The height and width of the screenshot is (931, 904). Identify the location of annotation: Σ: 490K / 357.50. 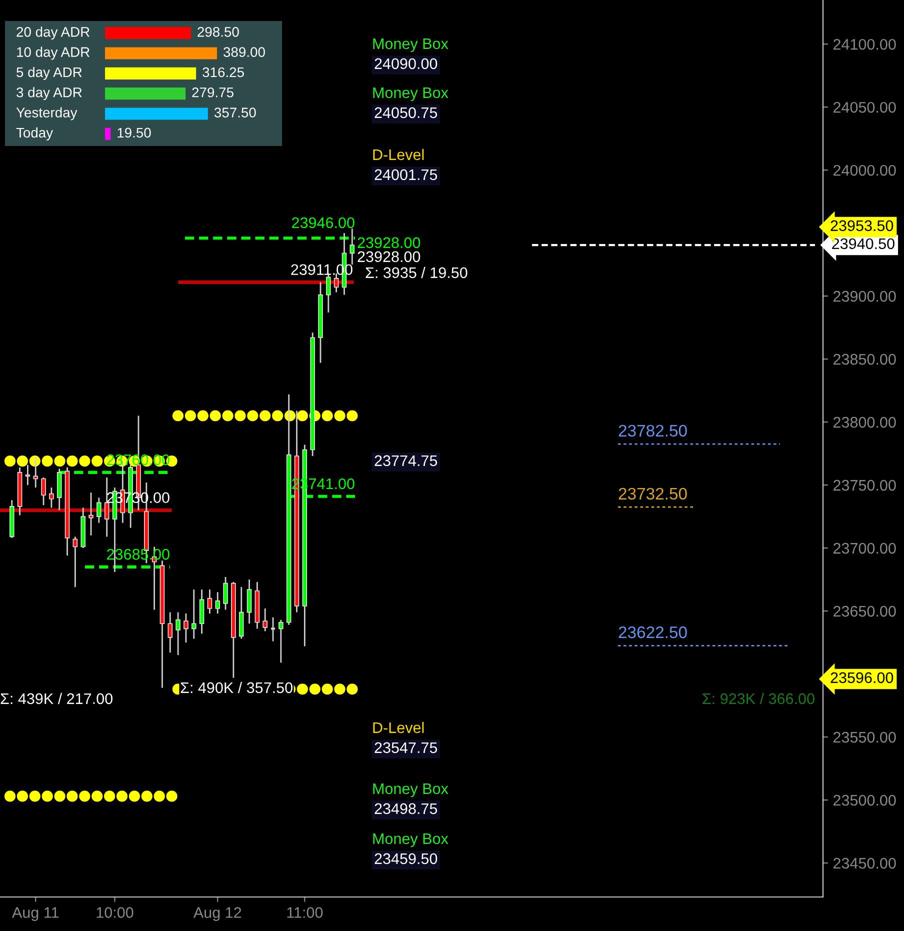
(236, 688).